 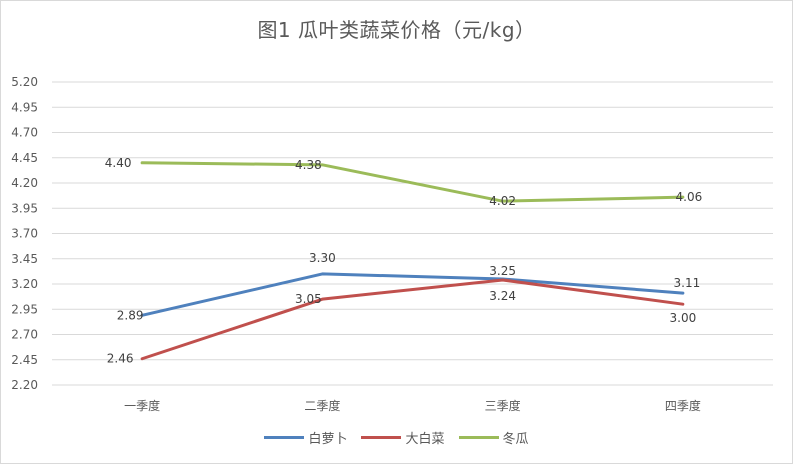 I want to click on data-label: 2.89, so click(x=130, y=315).